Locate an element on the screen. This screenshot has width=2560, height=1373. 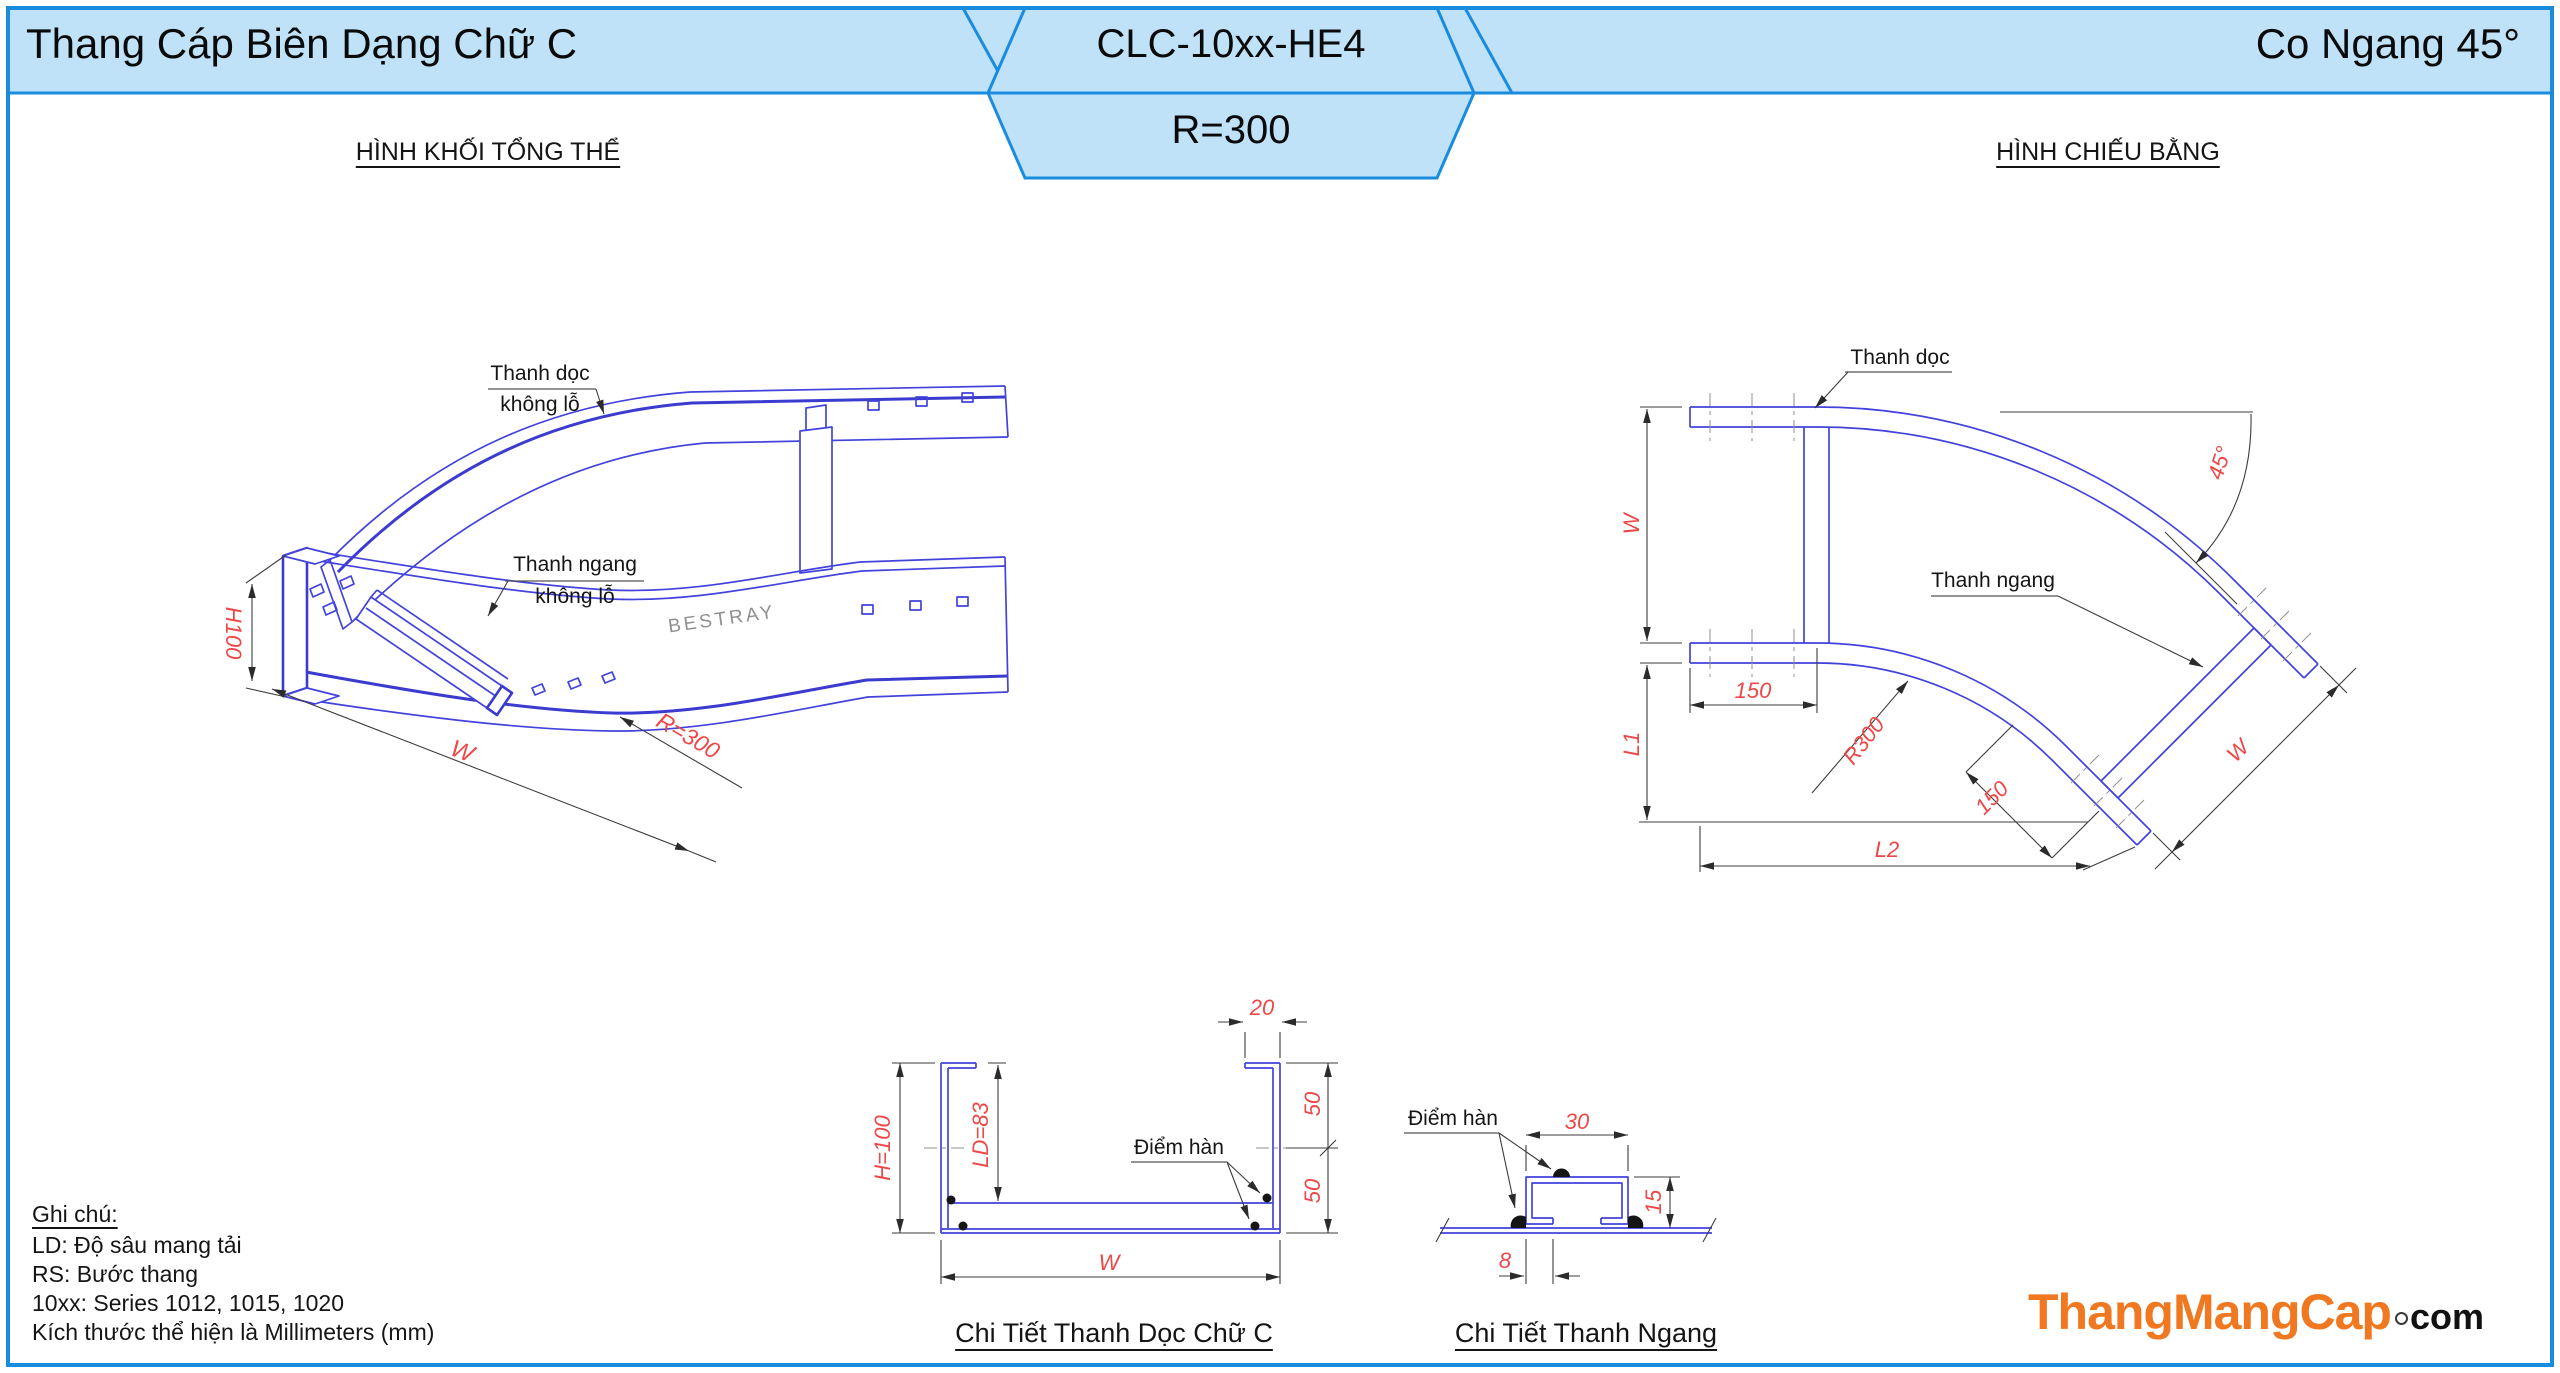
detail-c-dim-upper: 50 is located at coordinates (1312, 1104).